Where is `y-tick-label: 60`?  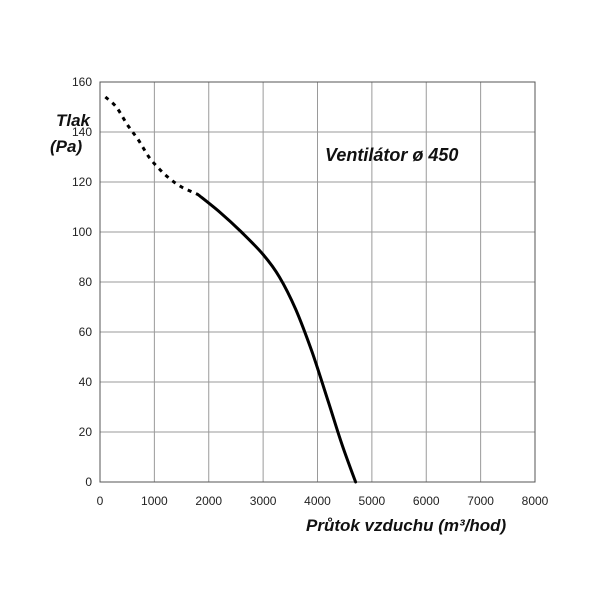
y-tick-label: 60 is located at coordinates (86, 332).